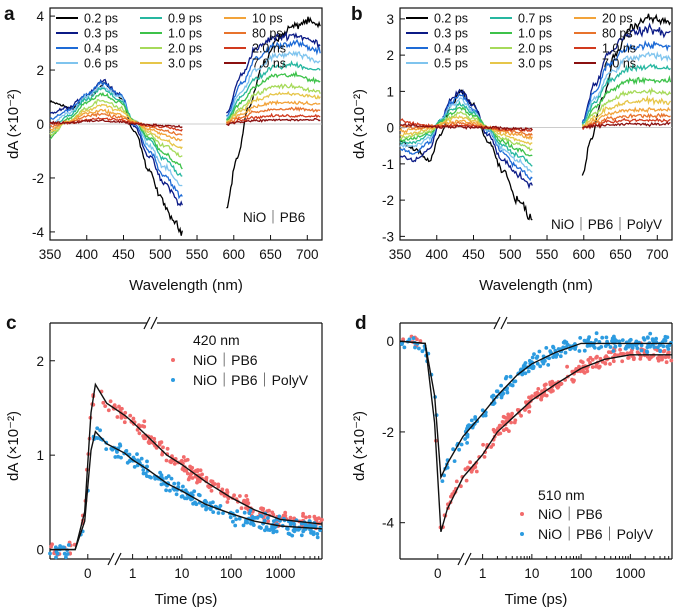  Describe the element at coordinates (483, 573) in the screenshot. I see `d-xtick-label-1: 1` at that location.